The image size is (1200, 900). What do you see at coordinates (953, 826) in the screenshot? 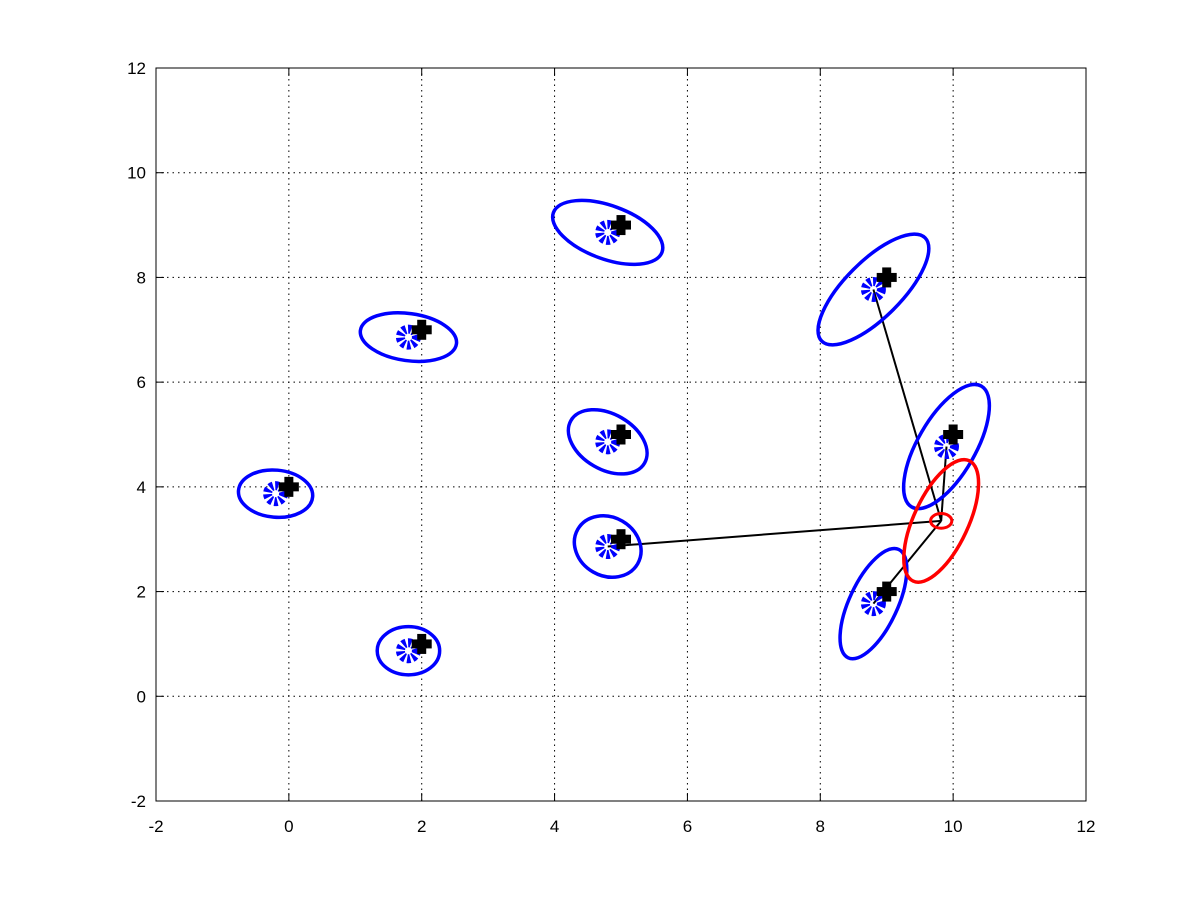
I see `x-tick-label: 10` at bounding box center [953, 826].